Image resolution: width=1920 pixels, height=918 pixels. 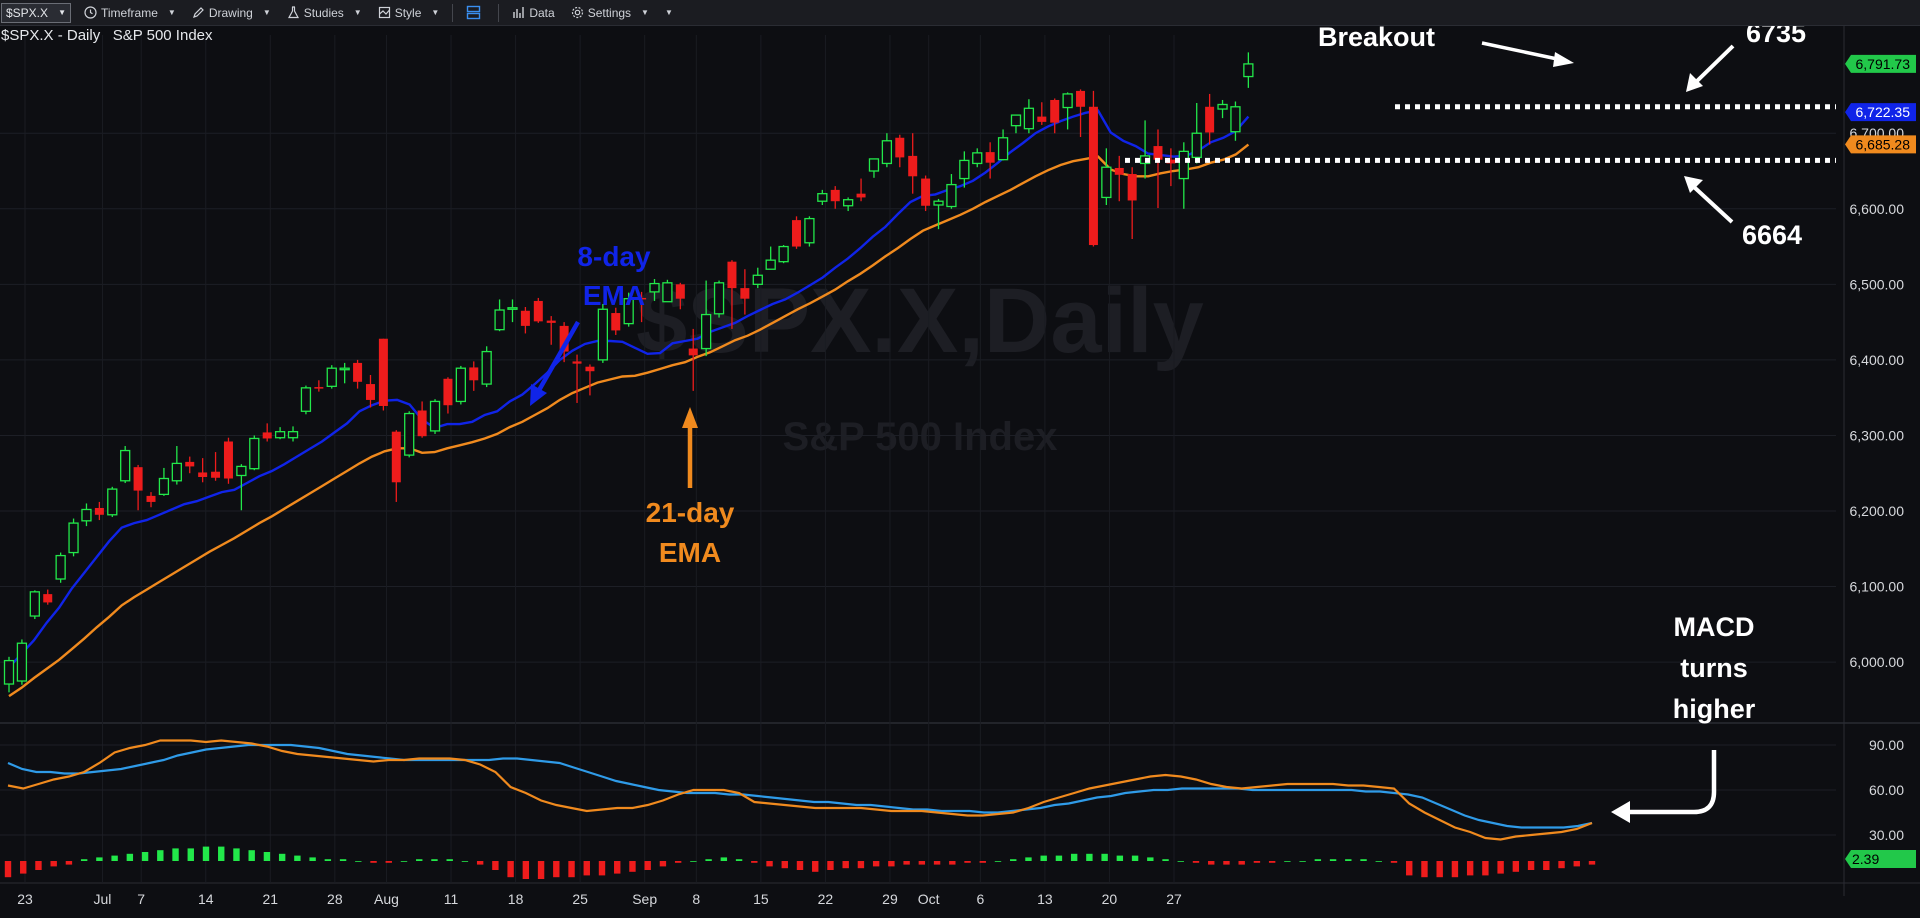 I want to click on drawing-menu: Drawing ▼, so click(x=231, y=13).